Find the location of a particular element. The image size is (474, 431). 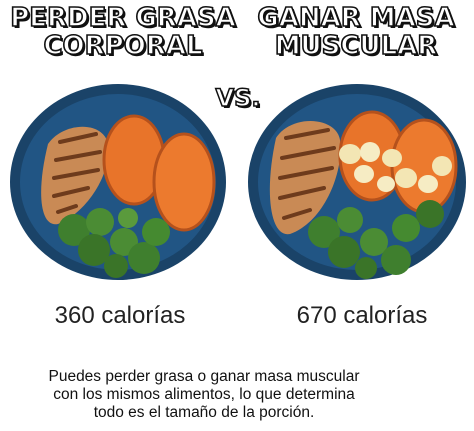

right-calories: 670 calorías is located at coordinates (362, 315).